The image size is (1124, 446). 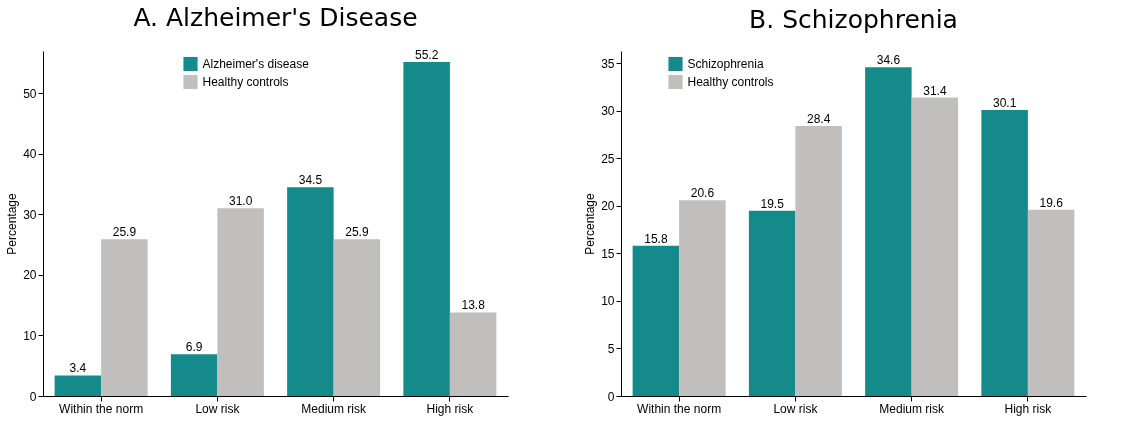 I want to click on data-label: 34.6, so click(x=888, y=60).